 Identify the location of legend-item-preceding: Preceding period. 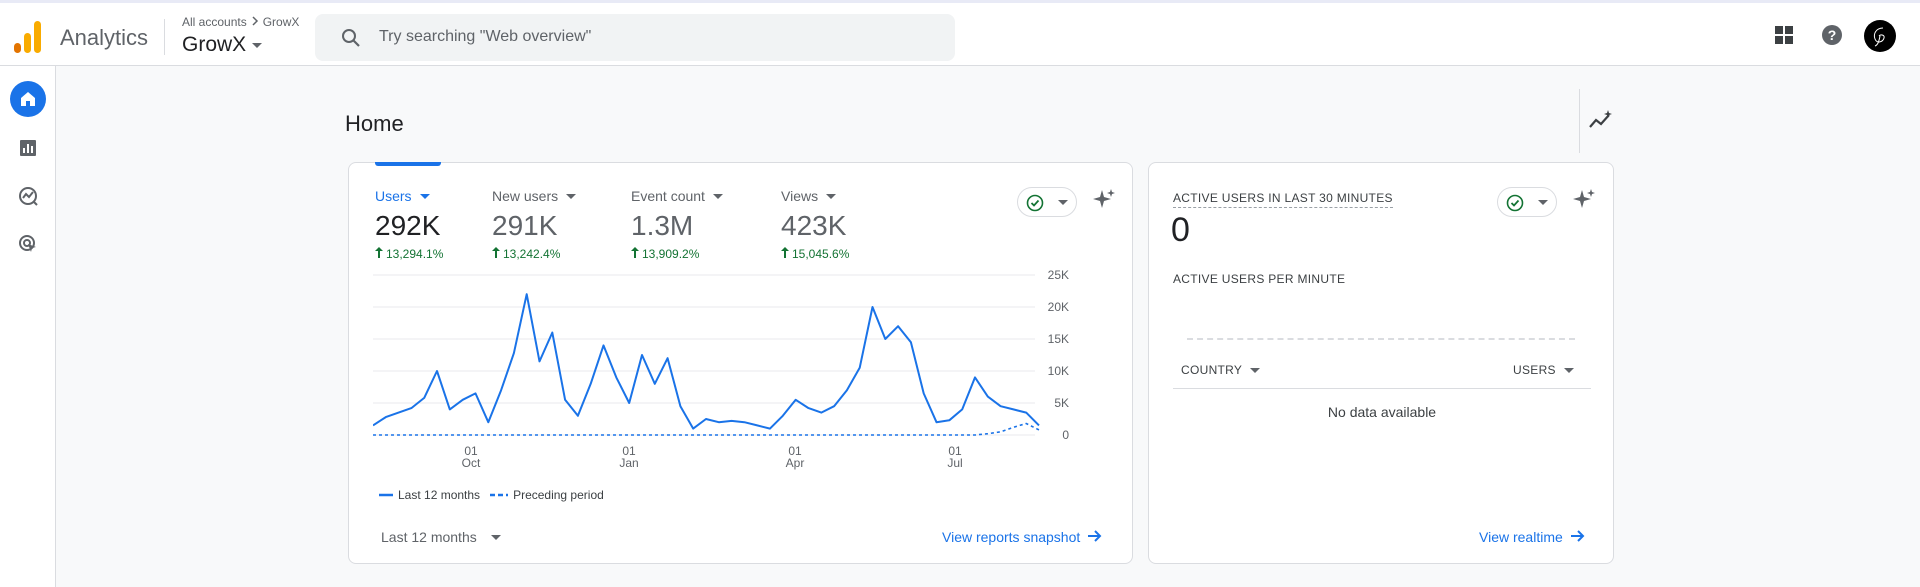
(547, 495).